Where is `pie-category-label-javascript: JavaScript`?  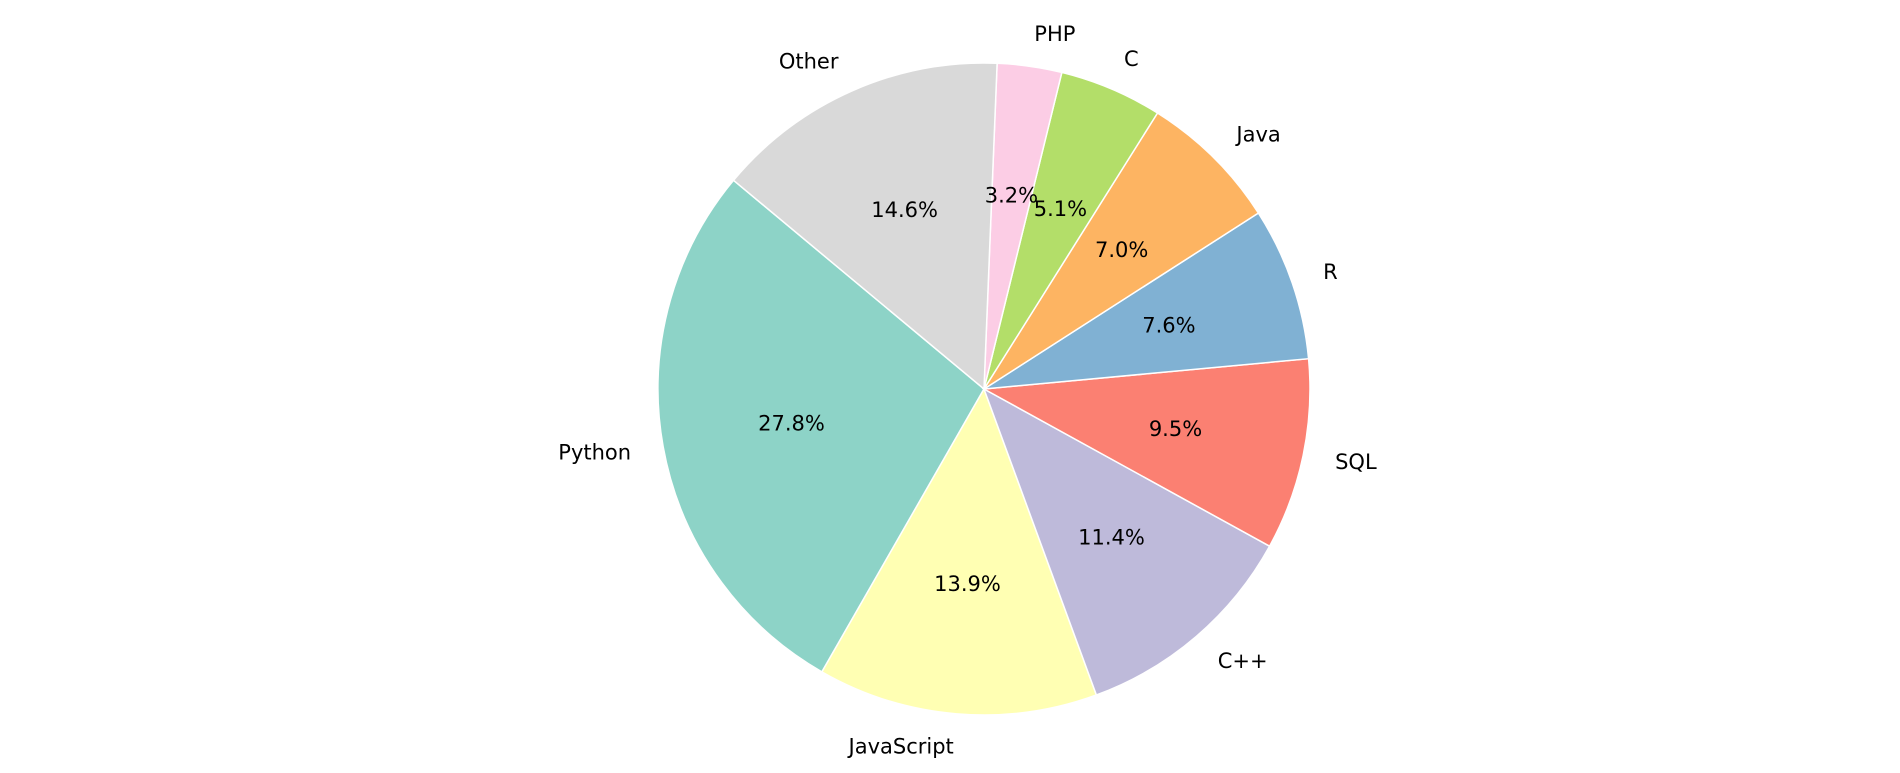 pie-category-label-javascript: JavaScript is located at coordinates (900, 746).